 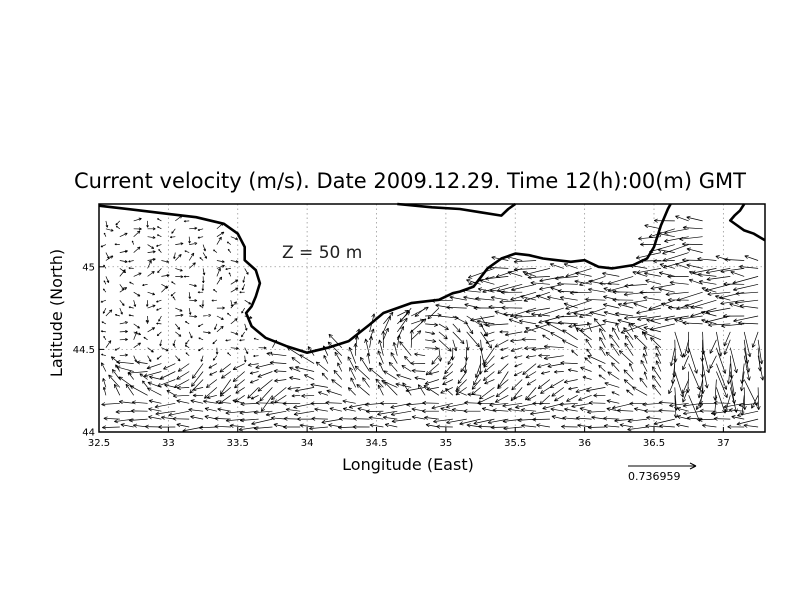 What do you see at coordinates (99, 443) in the screenshot?
I see `x-tick-label-0: 32.5` at bounding box center [99, 443].